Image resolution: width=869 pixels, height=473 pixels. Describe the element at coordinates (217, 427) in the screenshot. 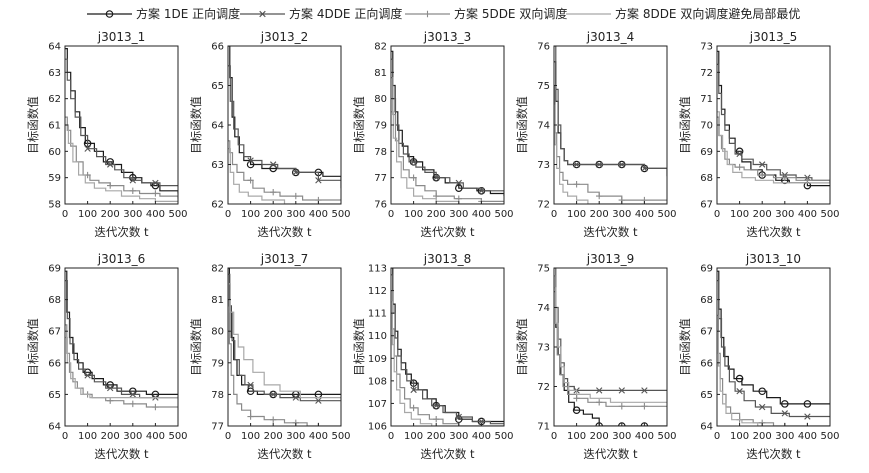

I see `y-tick-label: 77` at that location.